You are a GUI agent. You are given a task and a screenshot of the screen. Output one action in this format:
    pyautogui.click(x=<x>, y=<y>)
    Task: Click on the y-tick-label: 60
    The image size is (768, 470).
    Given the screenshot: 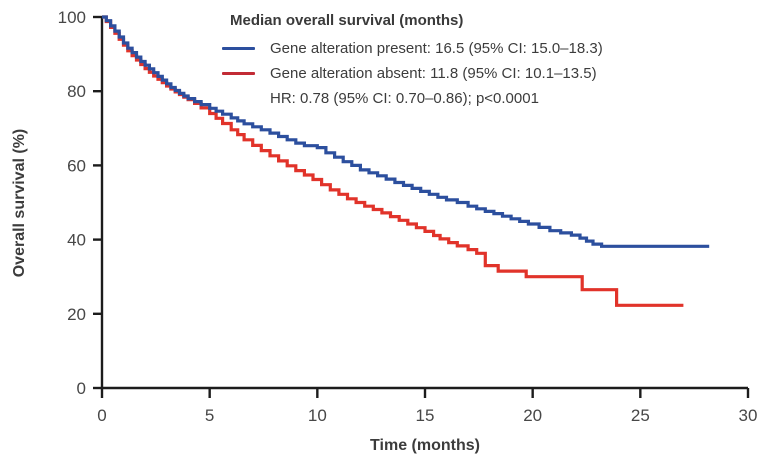 What is the action you would take?
    pyautogui.click(x=76, y=165)
    